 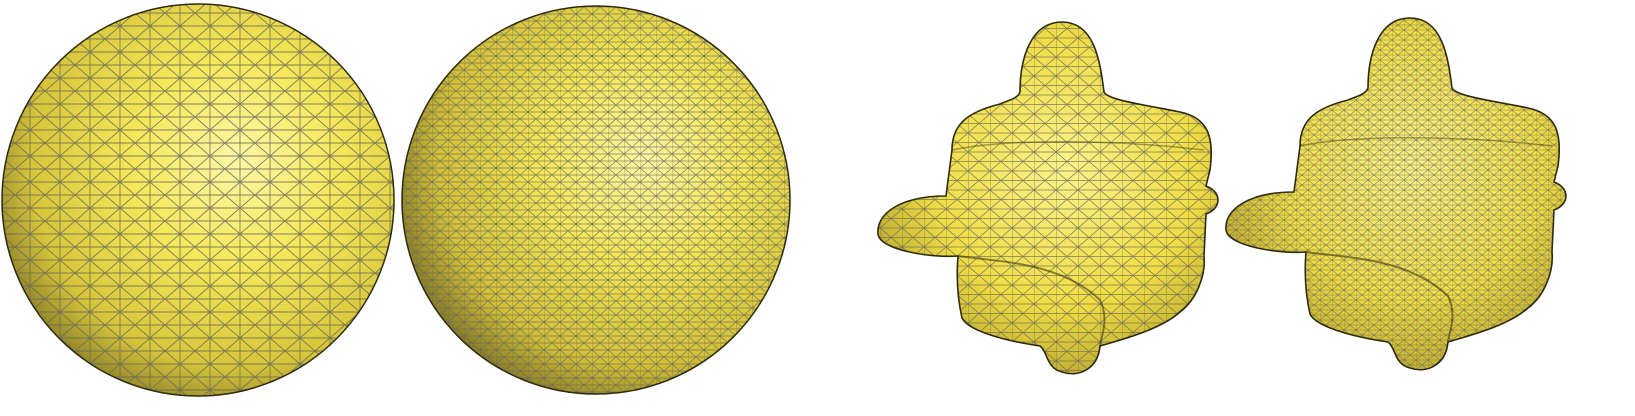 I want to click on blob-fine-crease, so click(x=1379, y=297).